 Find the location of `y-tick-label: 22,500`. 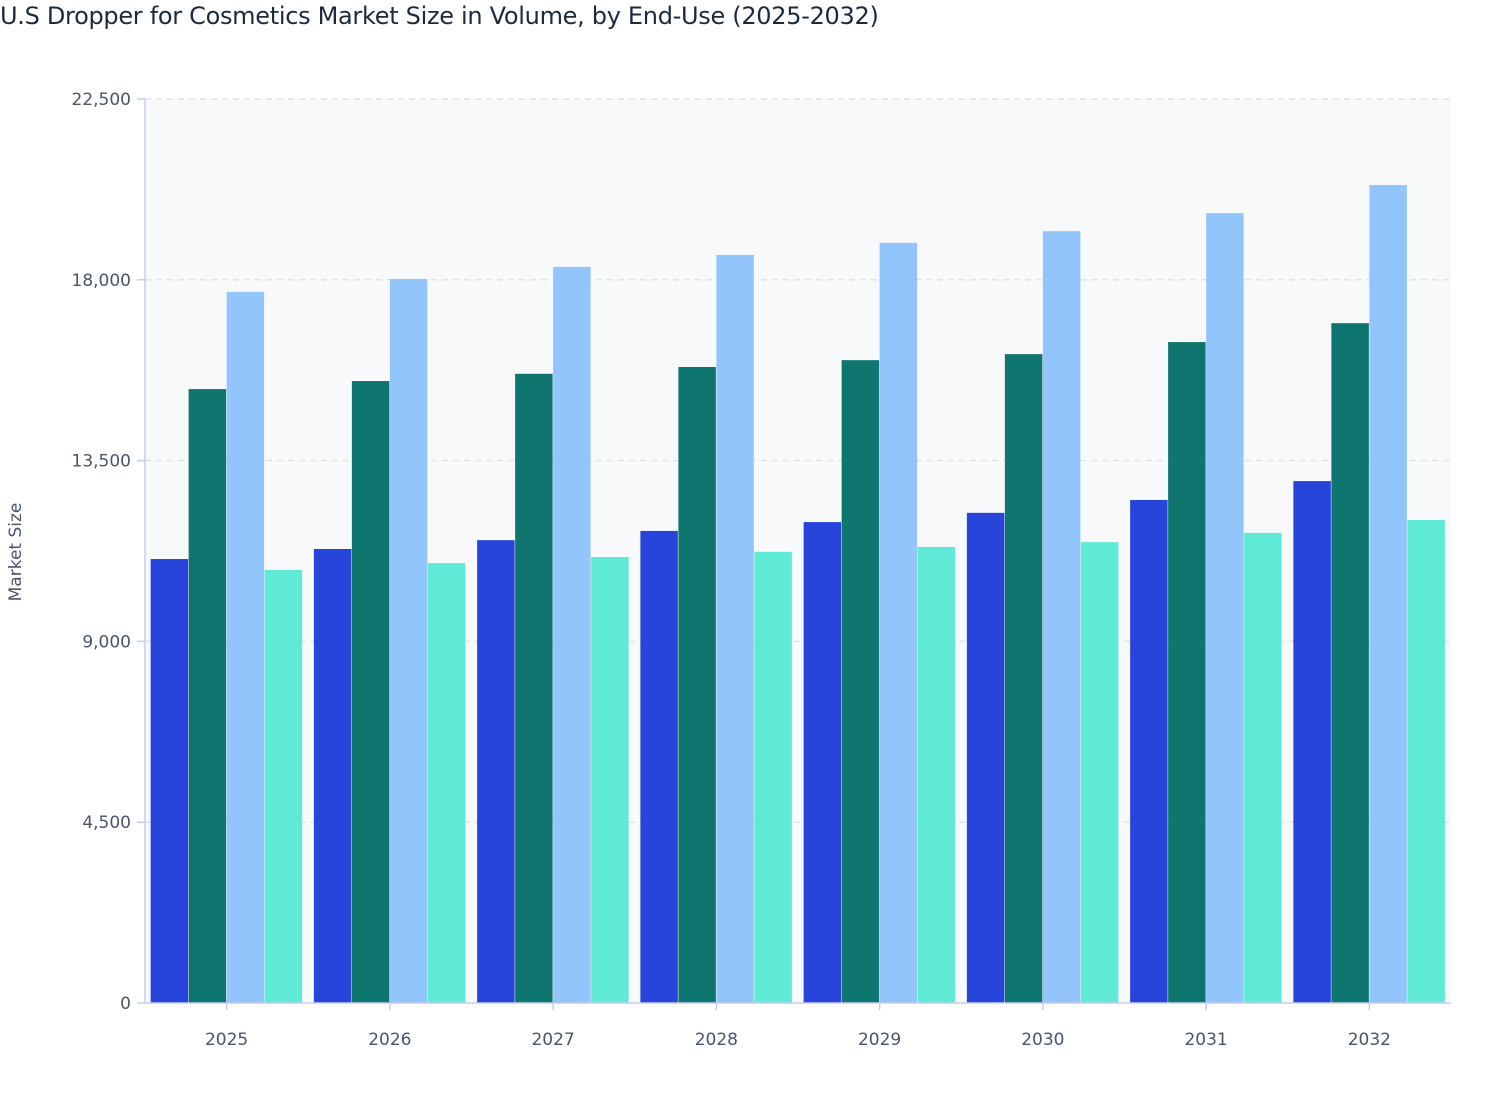

y-tick-label: 22,500 is located at coordinates (101, 100).